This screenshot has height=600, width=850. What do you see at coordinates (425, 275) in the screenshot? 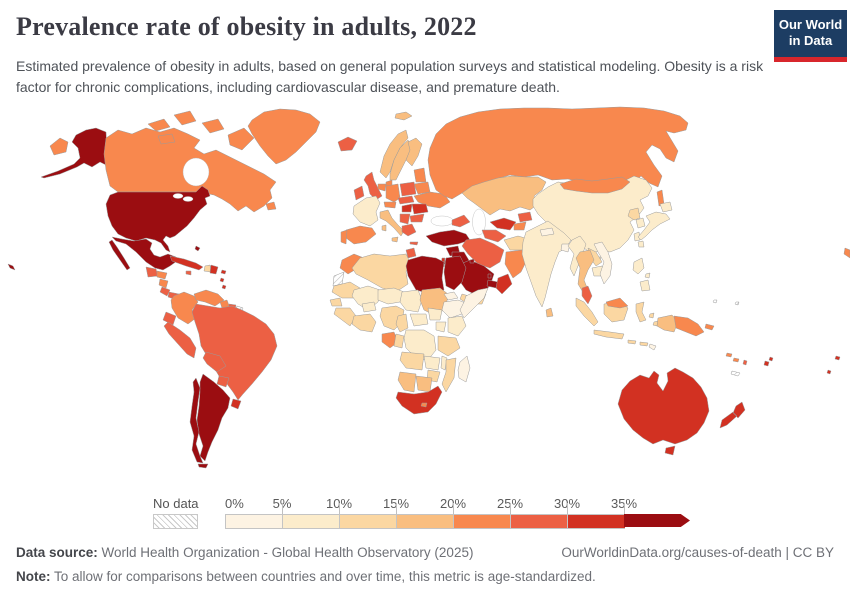
I see `country-libya` at bounding box center [425, 275].